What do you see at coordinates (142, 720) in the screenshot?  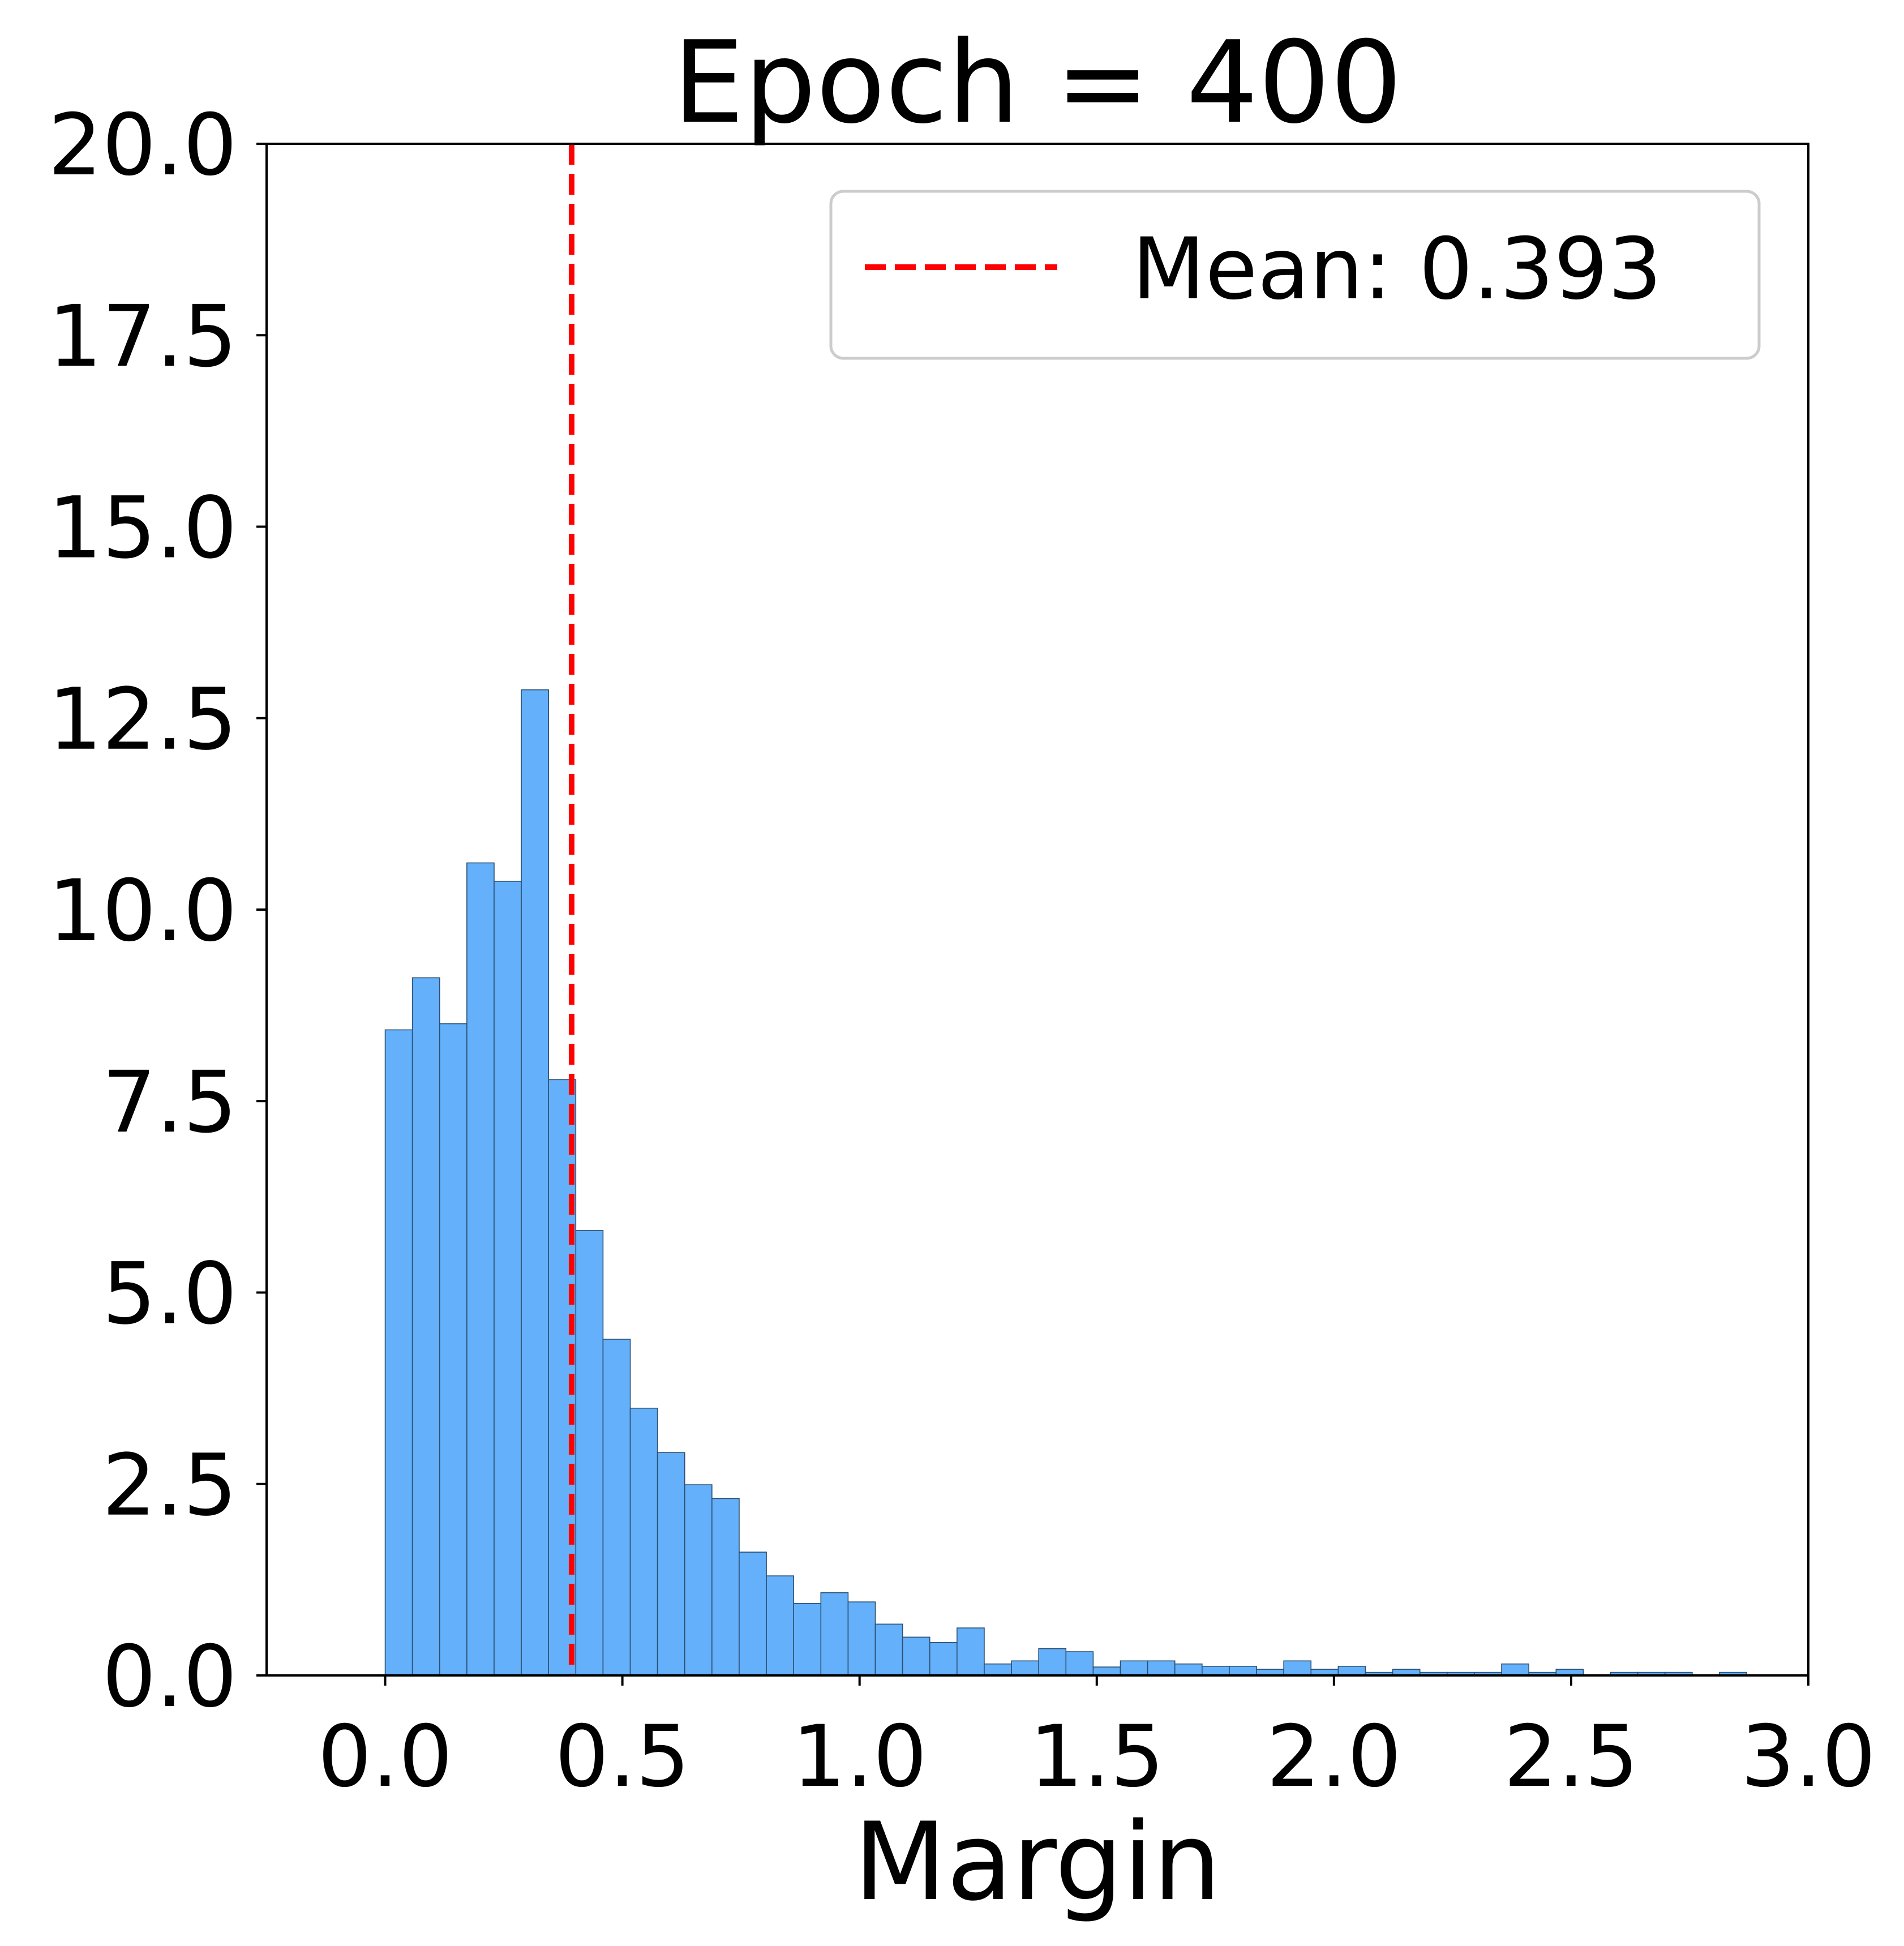 I see `y-tick-label-5: 12.5` at bounding box center [142, 720].